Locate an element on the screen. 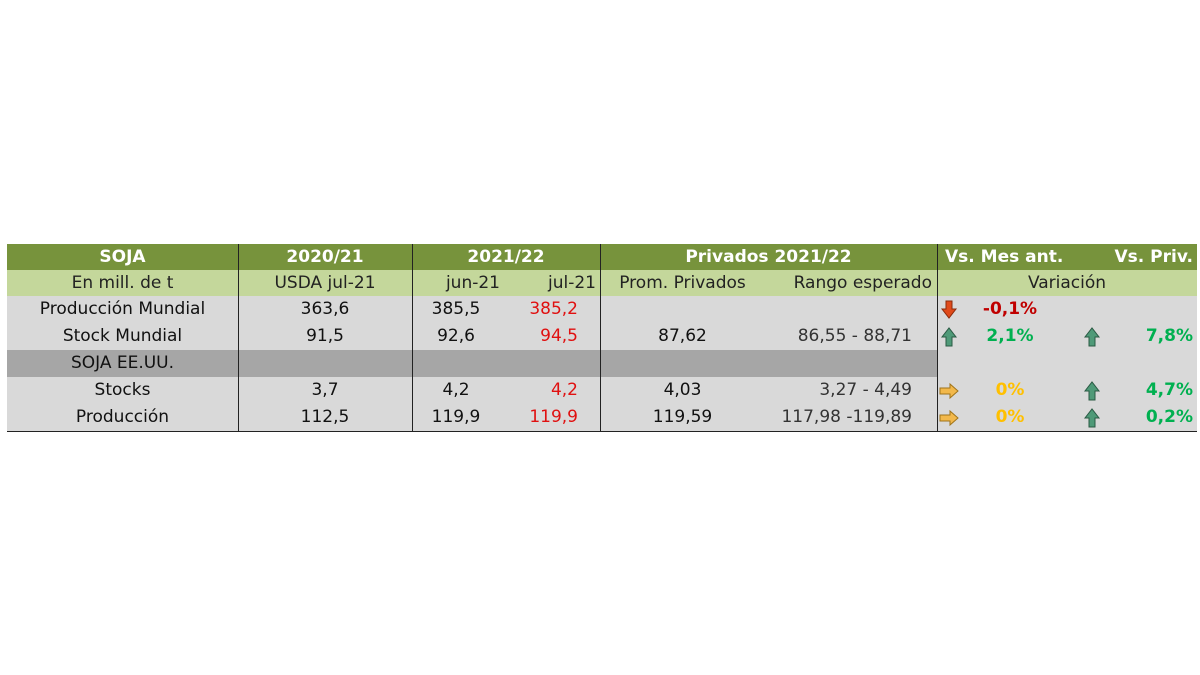 The height and width of the screenshot is (675, 1200). header-cell: 2020/21 is located at coordinates (325, 257).